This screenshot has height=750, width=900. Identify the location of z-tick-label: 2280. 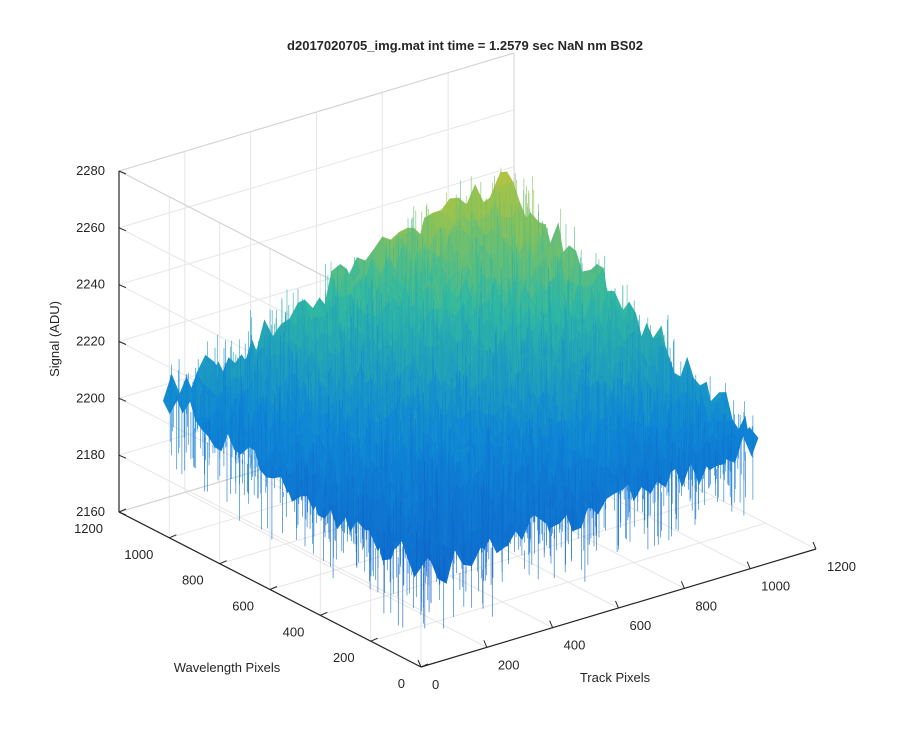
(90, 170).